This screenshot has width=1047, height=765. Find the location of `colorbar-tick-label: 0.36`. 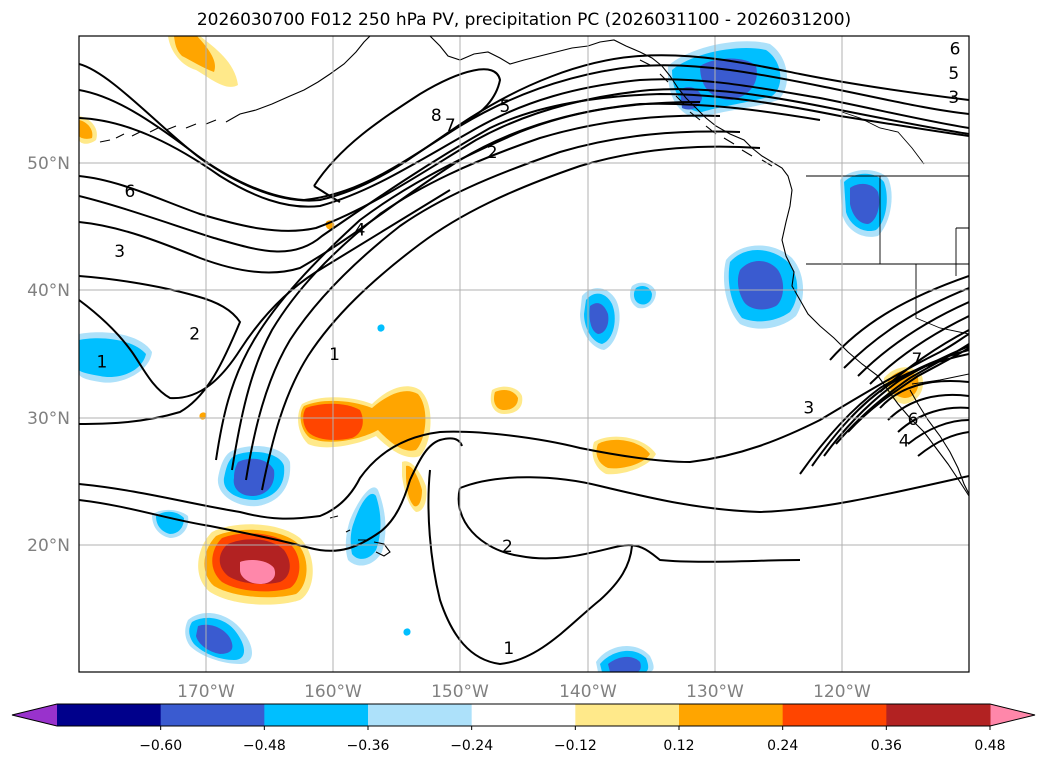

colorbar-tick-label: 0.36 is located at coordinates (886, 746).